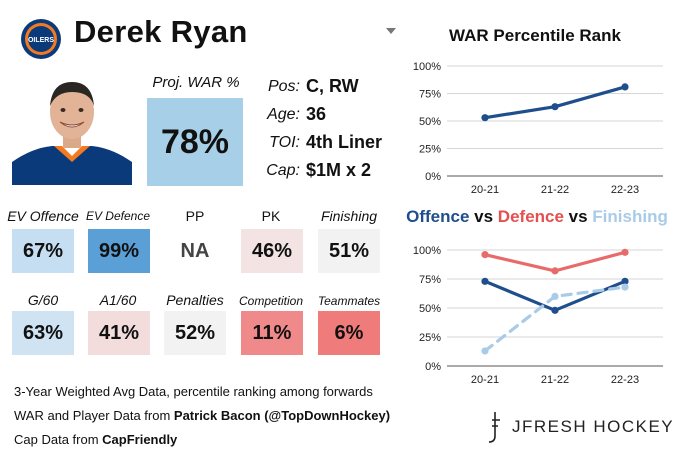 This screenshot has width=680, height=465. I want to click on team-logo: OILERS, so click(41, 39).